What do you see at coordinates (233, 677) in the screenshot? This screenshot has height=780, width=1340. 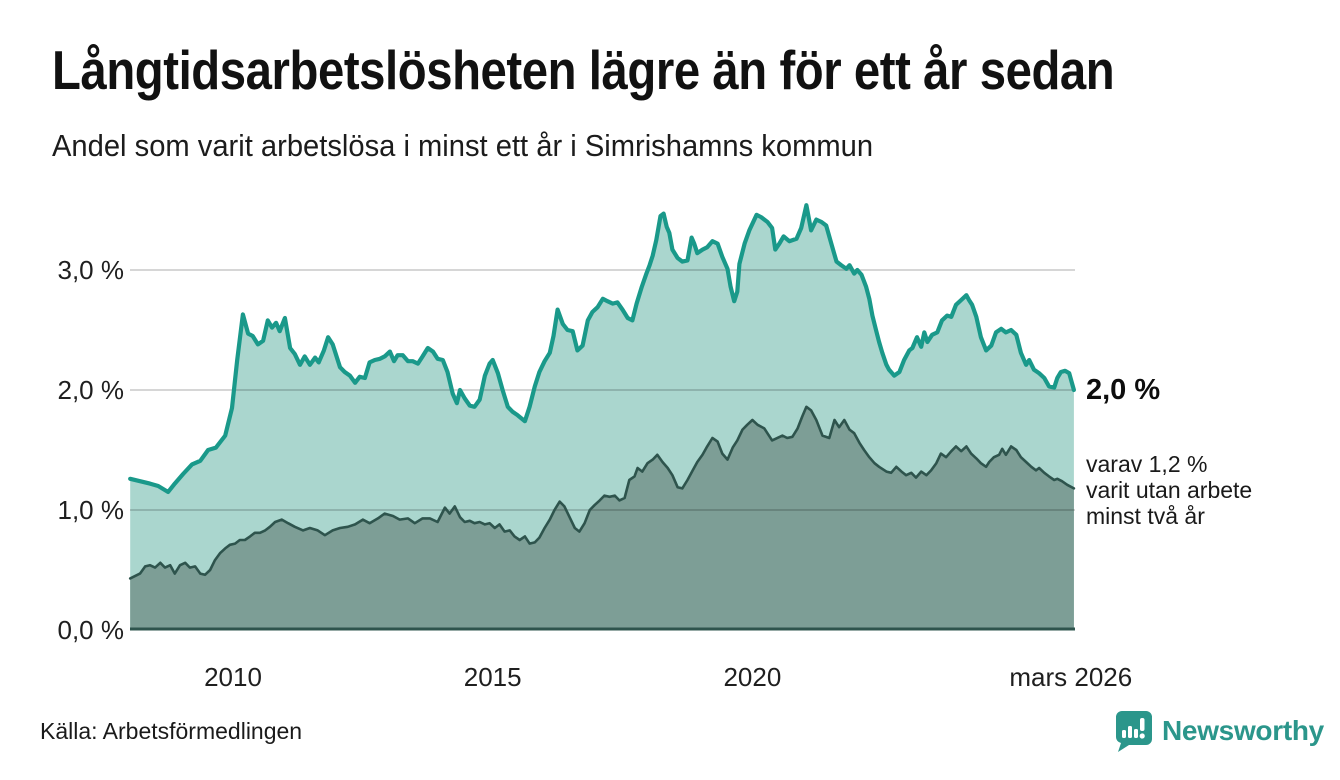 I see `x-tick-label-2010: 2010` at bounding box center [233, 677].